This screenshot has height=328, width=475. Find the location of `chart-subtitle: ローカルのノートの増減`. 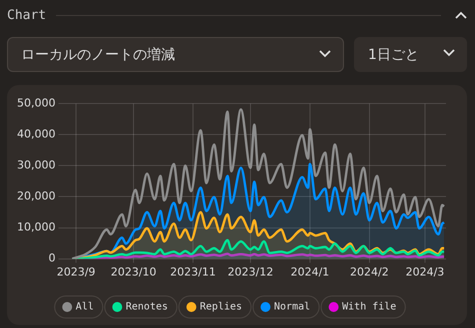

chart-subtitle: ローカルのノートの増減 is located at coordinates (98, 55).